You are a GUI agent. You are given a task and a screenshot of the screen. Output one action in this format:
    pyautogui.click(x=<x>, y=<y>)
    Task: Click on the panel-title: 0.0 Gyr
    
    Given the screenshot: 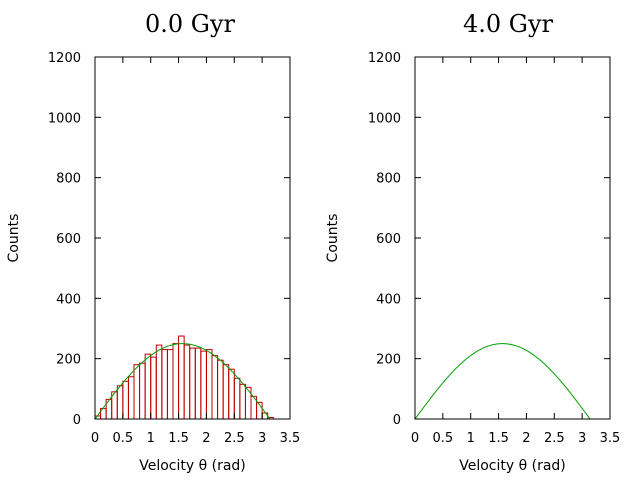 What is the action you would take?
    pyautogui.click(x=190, y=24)
    